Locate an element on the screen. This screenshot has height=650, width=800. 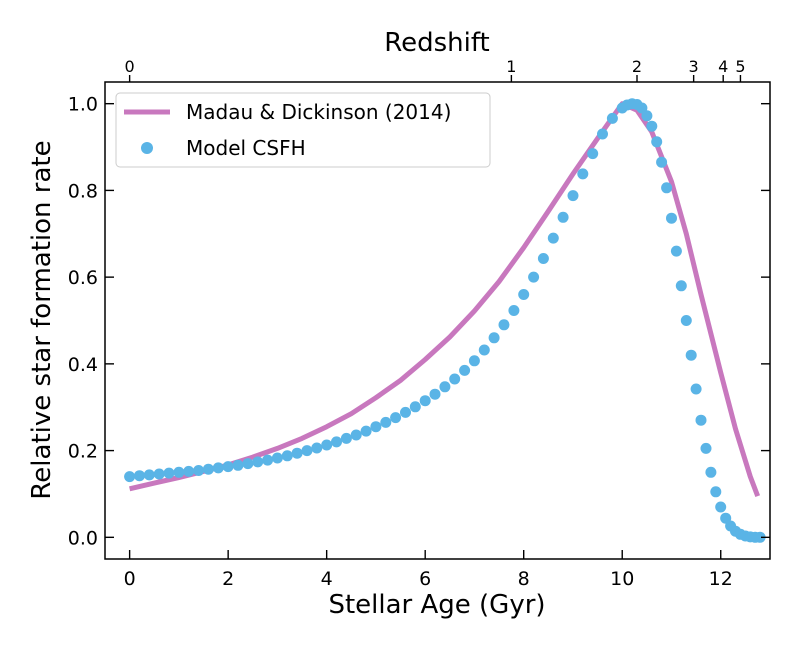
x-tick-label-10: 10 is located at coordinates (622, 579).